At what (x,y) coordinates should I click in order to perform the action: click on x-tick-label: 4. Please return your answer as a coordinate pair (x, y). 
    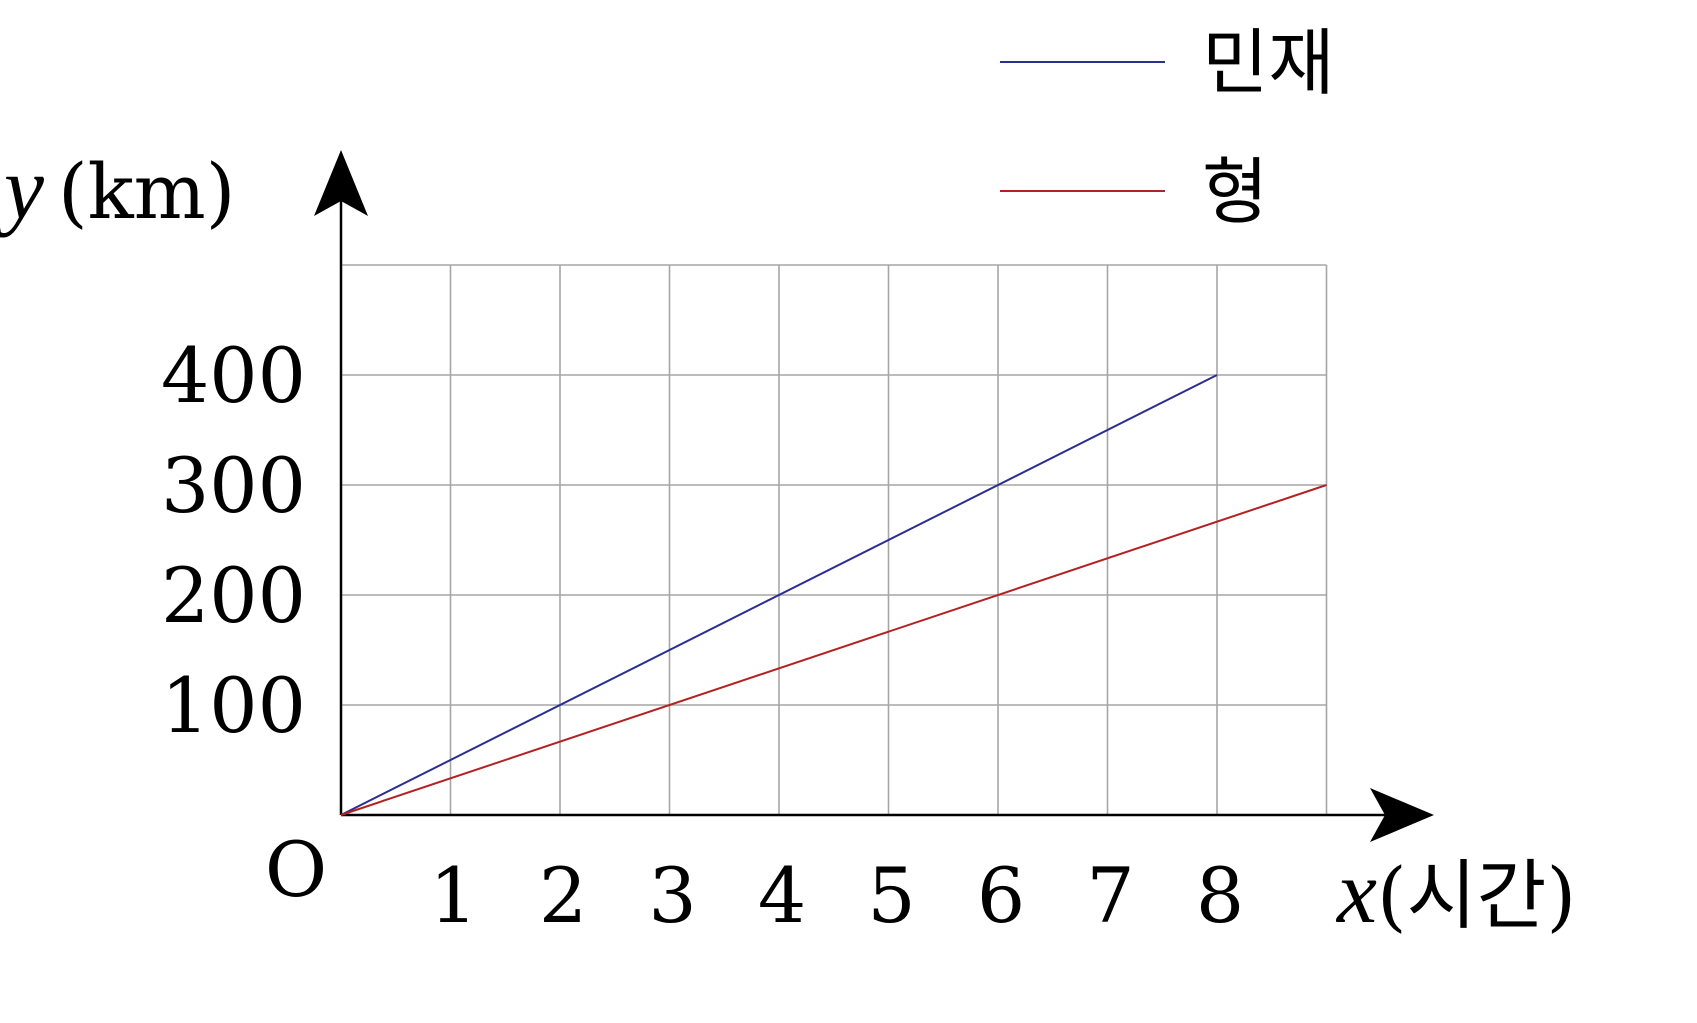
    Looking at the image, I should click on (782, 895).